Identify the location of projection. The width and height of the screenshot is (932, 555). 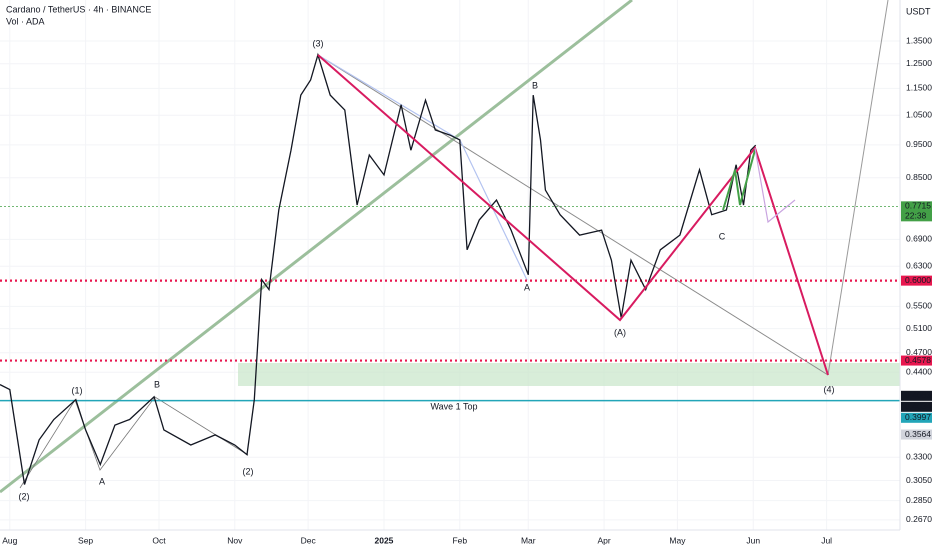
(775, 185).